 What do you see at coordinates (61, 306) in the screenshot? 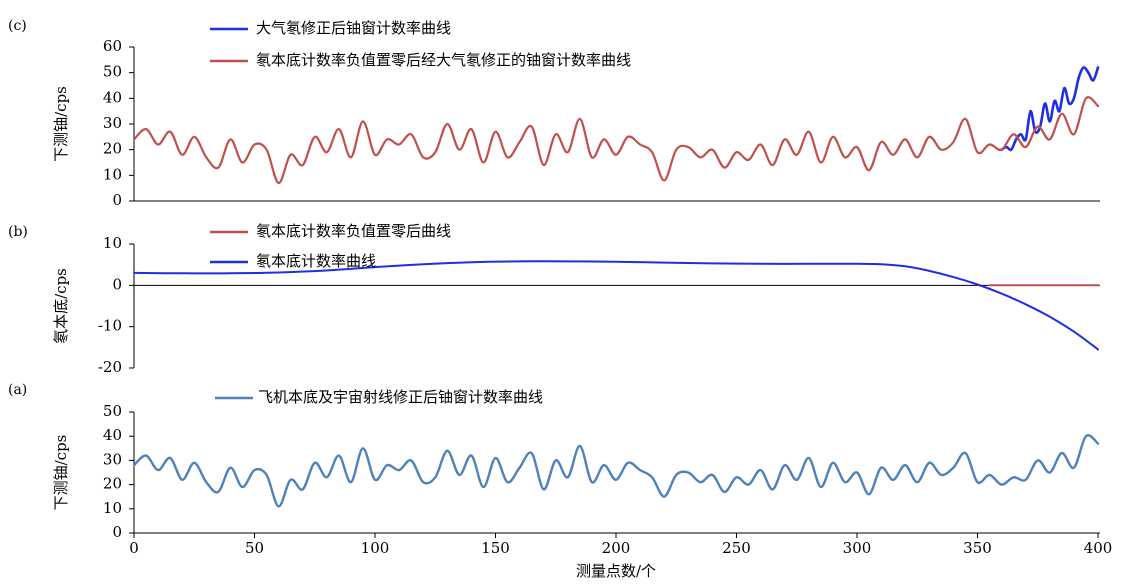
I see `y-axis-label: 氡本底/cps` at bounding box center [61, 306].